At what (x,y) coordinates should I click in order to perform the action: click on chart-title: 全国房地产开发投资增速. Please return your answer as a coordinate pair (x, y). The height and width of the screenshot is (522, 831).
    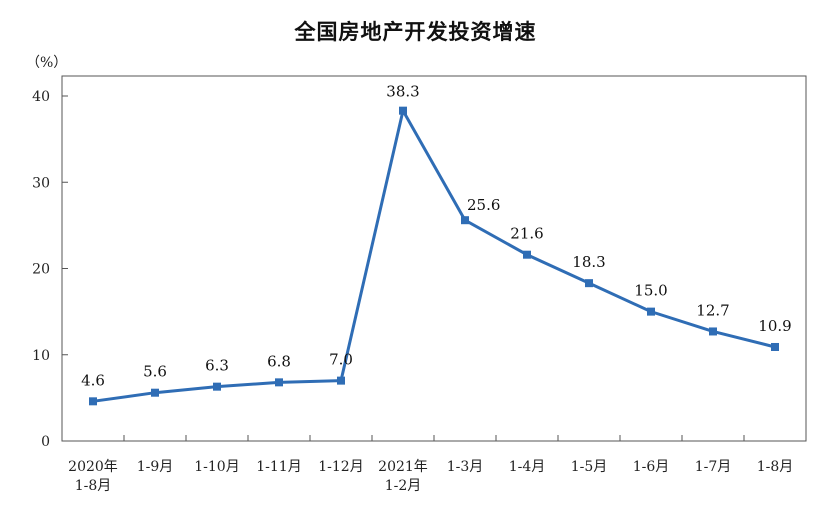
    Looking at the image, I should click on (415, 32).